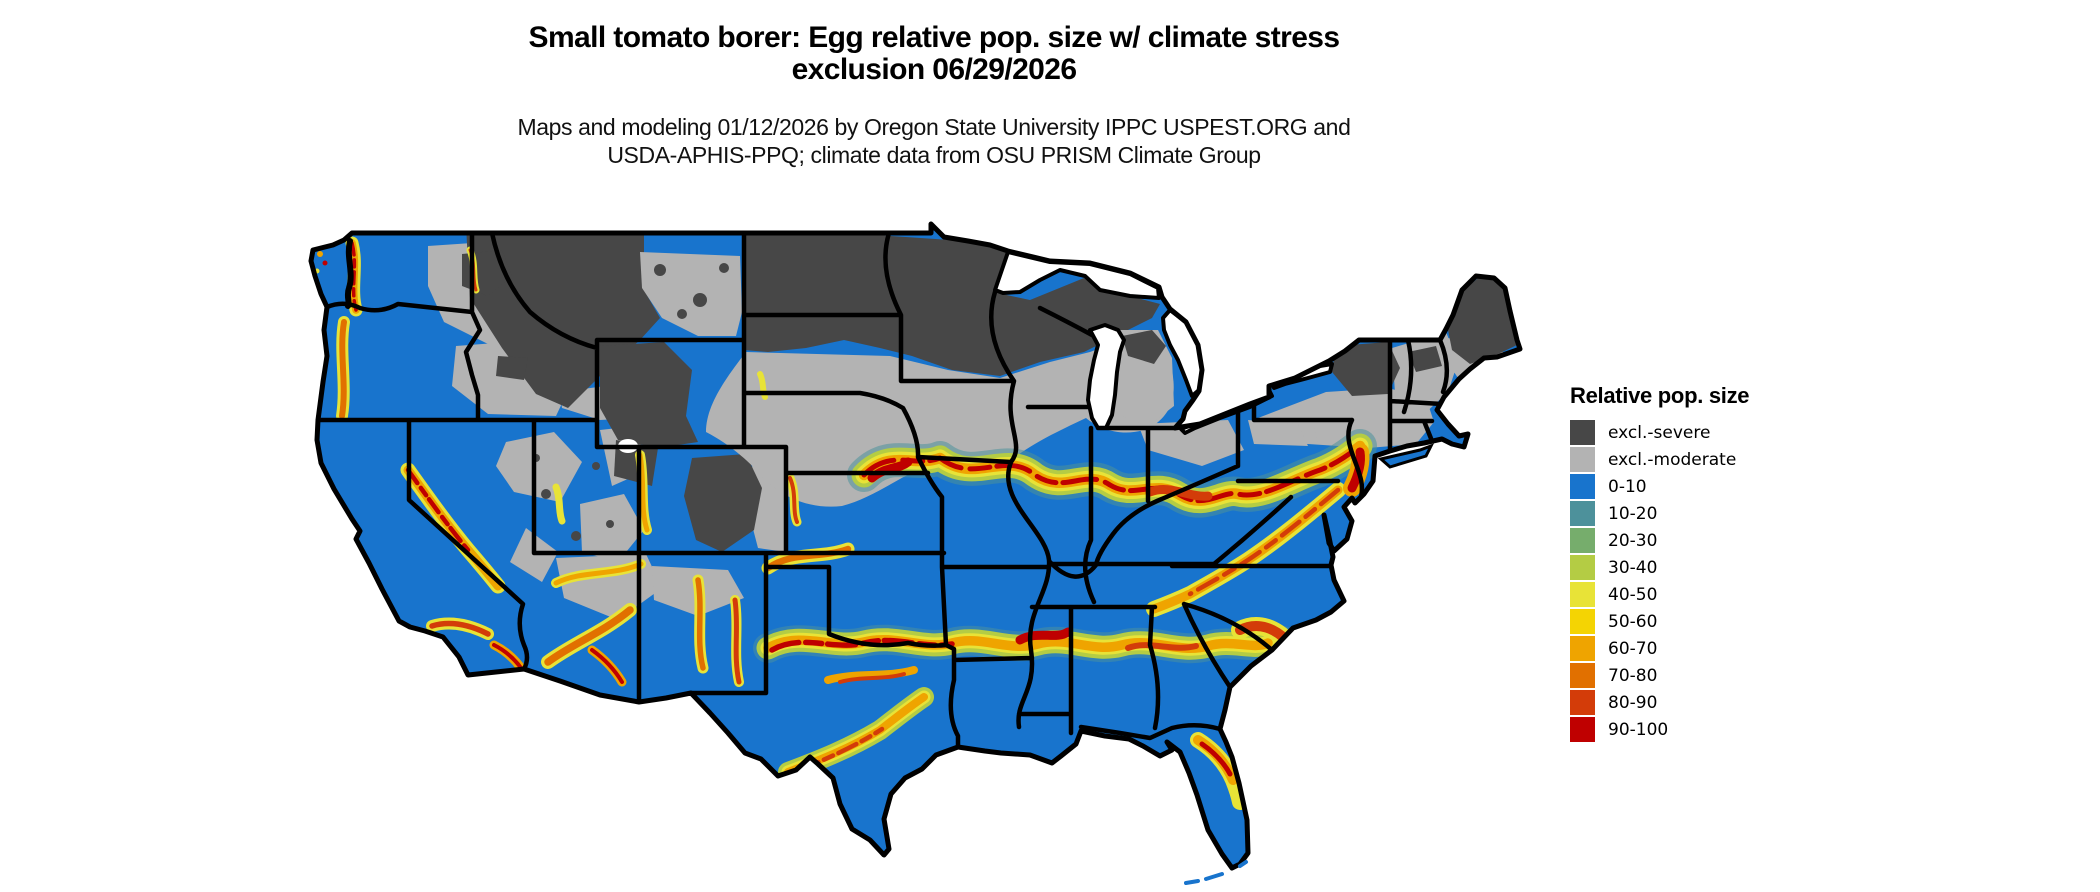 This screenshot has height=892, width=2100. I want to click on florida-band, so click(1219, 771).